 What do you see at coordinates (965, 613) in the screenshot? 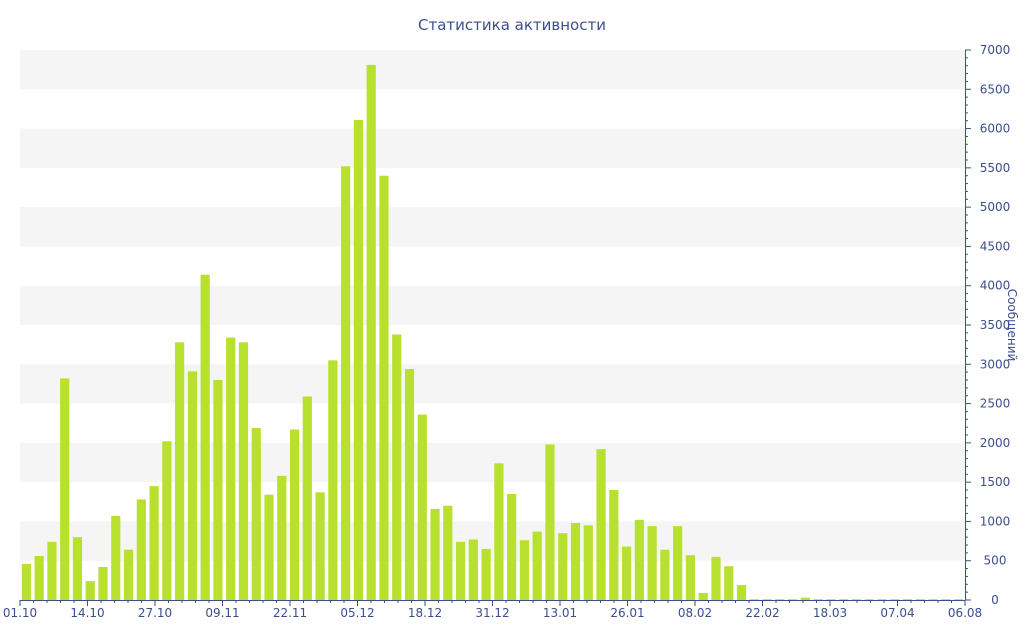
I see `x-tick-label: 06.08` at bounding box center [965, 613].